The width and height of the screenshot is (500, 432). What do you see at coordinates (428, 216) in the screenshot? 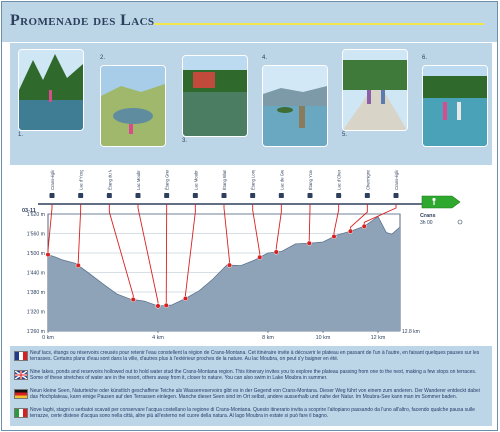
I see `destination-label: Crans` at bounding box center [428, 216].